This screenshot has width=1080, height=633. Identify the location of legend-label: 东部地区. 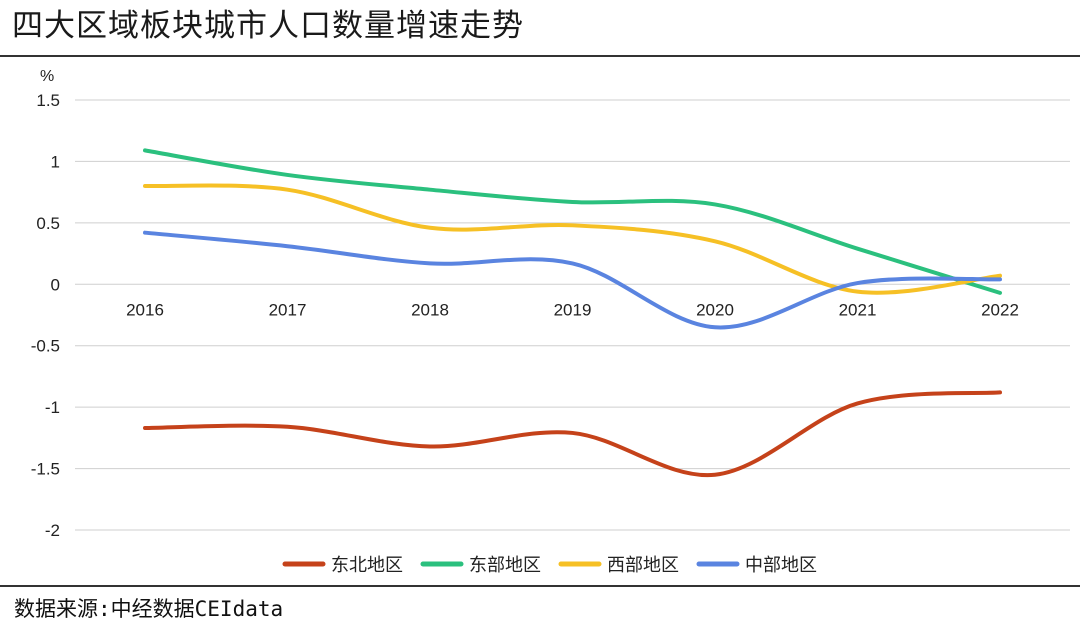
(505, 565).